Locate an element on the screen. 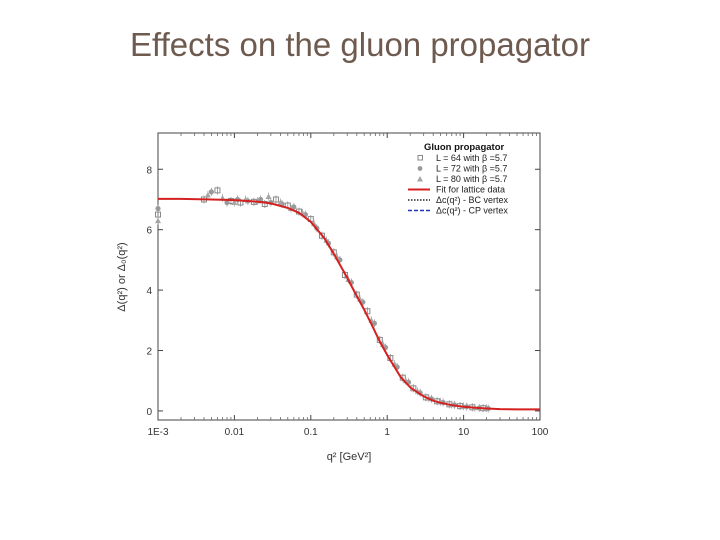 This screenshot has width=720, height=540. legend-label: Δc(q²) - BC vertex is located at coordinates (472, 200).